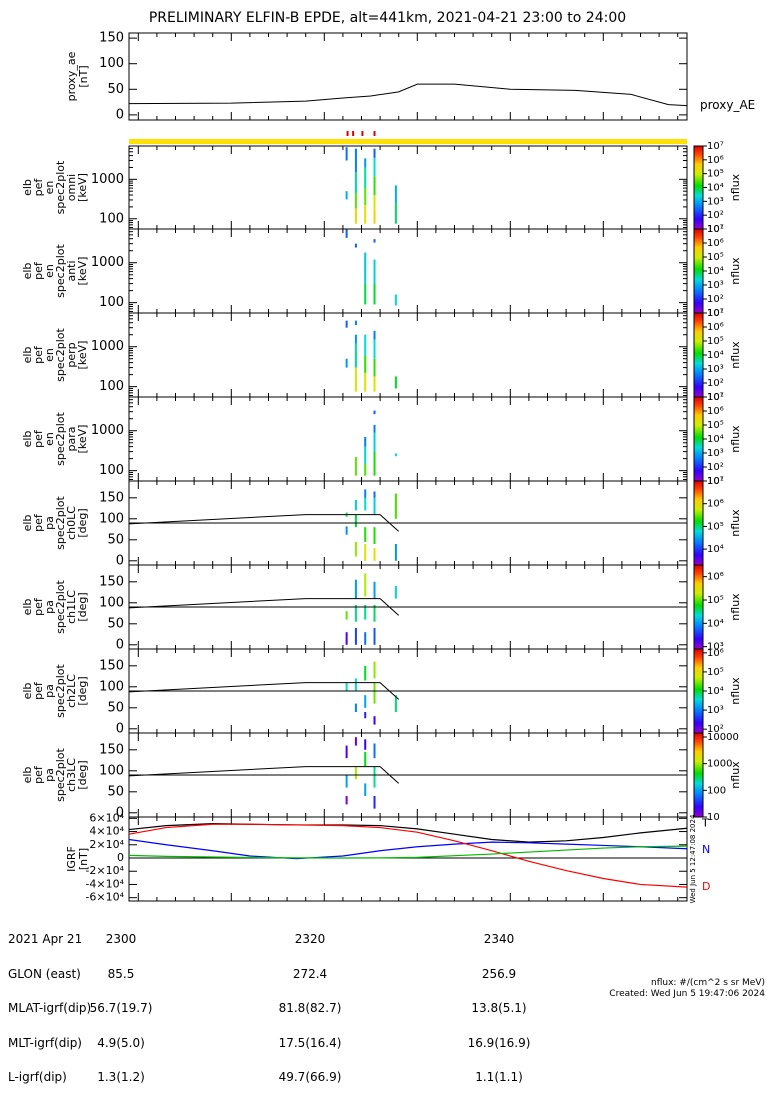 This screenshot has height=1095, width=775. Describe the element at coordinates (693, 858) in the screenshot. I see `timestamp-label: Wed Jun 5 12:47:08 2024` at that location.